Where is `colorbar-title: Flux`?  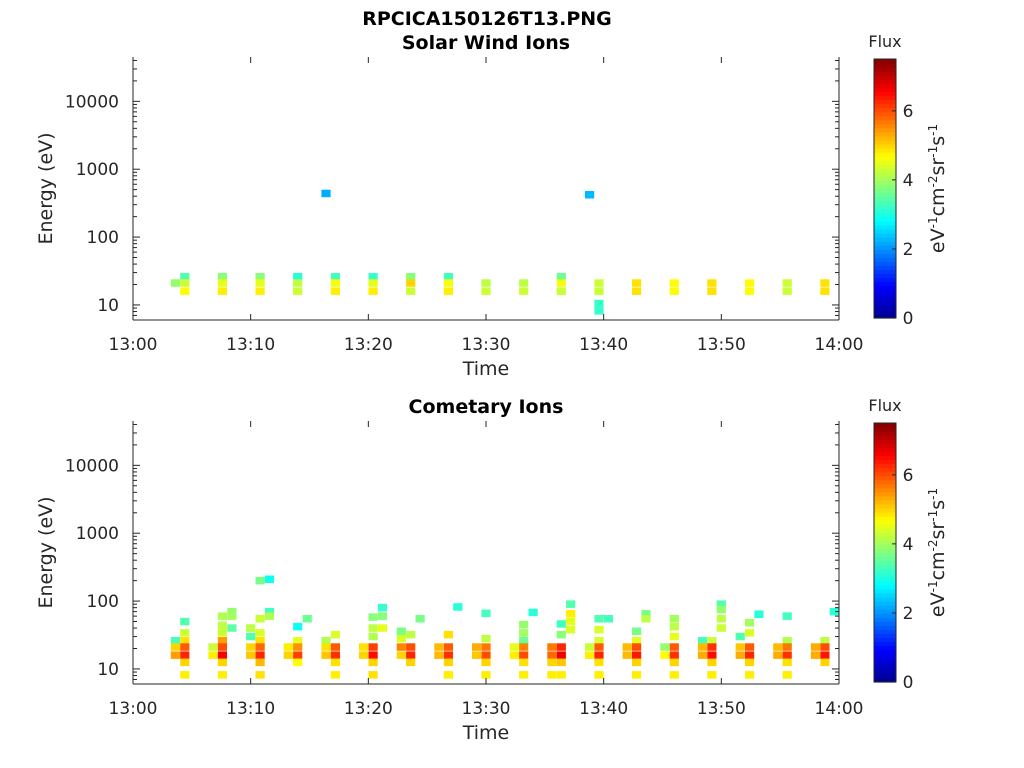
colorbar-title: Flux is located at coordinates (884, 41).